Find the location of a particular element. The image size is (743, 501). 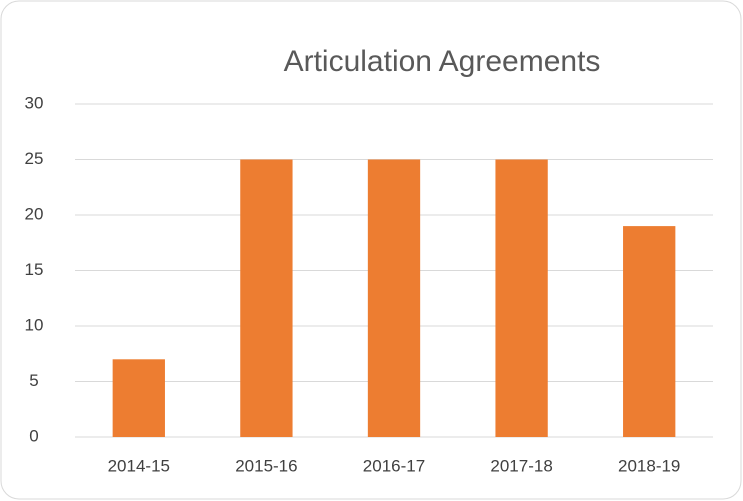

y-tick-label: 5 is located at coordinates (33, 380).